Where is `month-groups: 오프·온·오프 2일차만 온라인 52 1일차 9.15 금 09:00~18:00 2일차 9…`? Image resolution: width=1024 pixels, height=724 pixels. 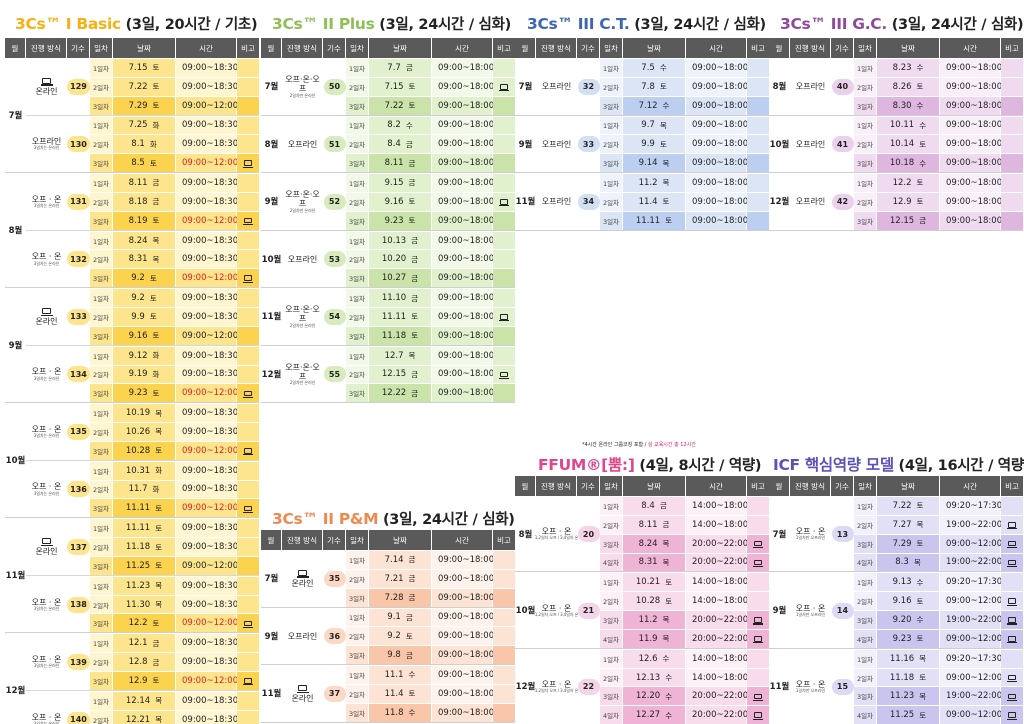
month-groups: 오프·온·오프 2일차만 온라인 52 1일차 9.15 금 09:00~18:00 2일차 9… is located at coordinates (398, 201).